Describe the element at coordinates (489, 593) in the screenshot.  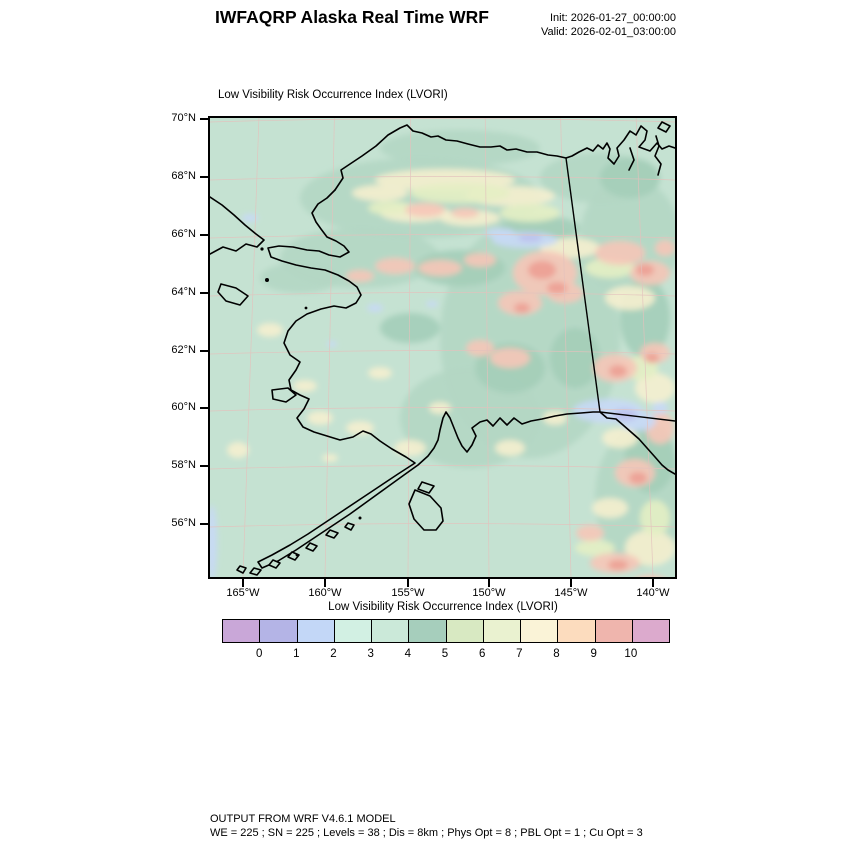
I see `x-tick-label: 150°W` at that location.